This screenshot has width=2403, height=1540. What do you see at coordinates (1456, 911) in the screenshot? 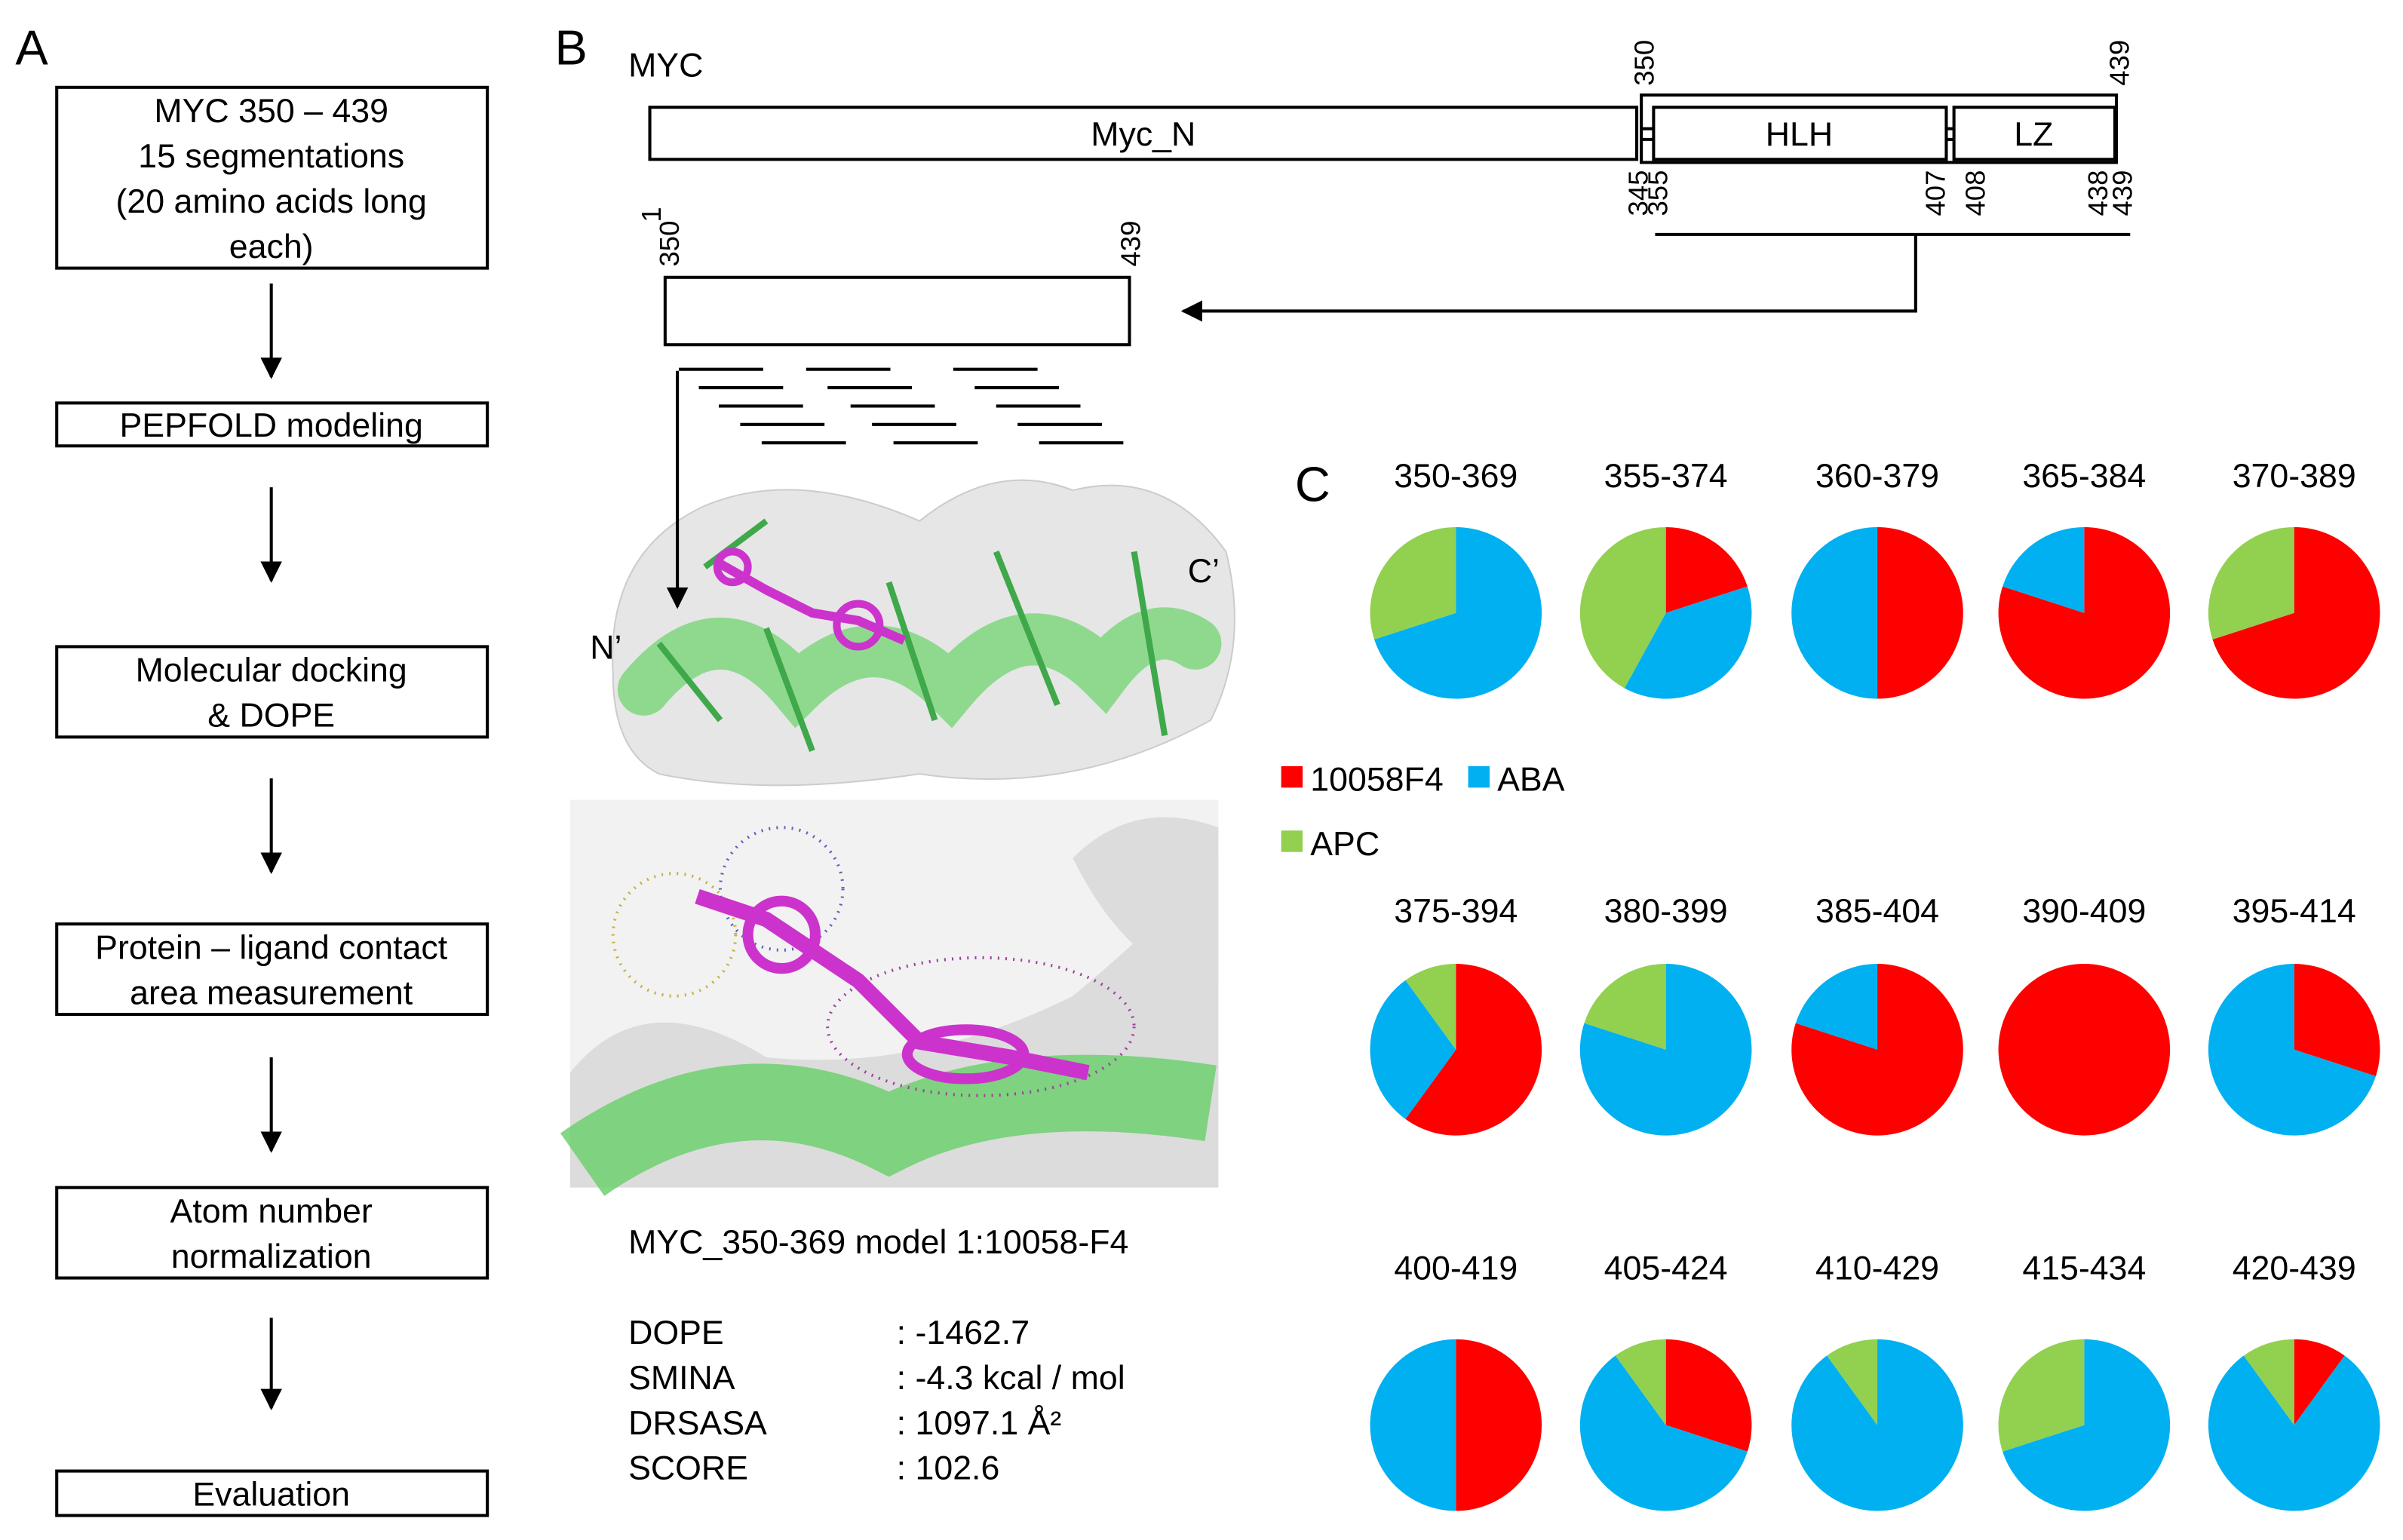
I see `pie-title: 375-394` at bounding box center [1456, 911].